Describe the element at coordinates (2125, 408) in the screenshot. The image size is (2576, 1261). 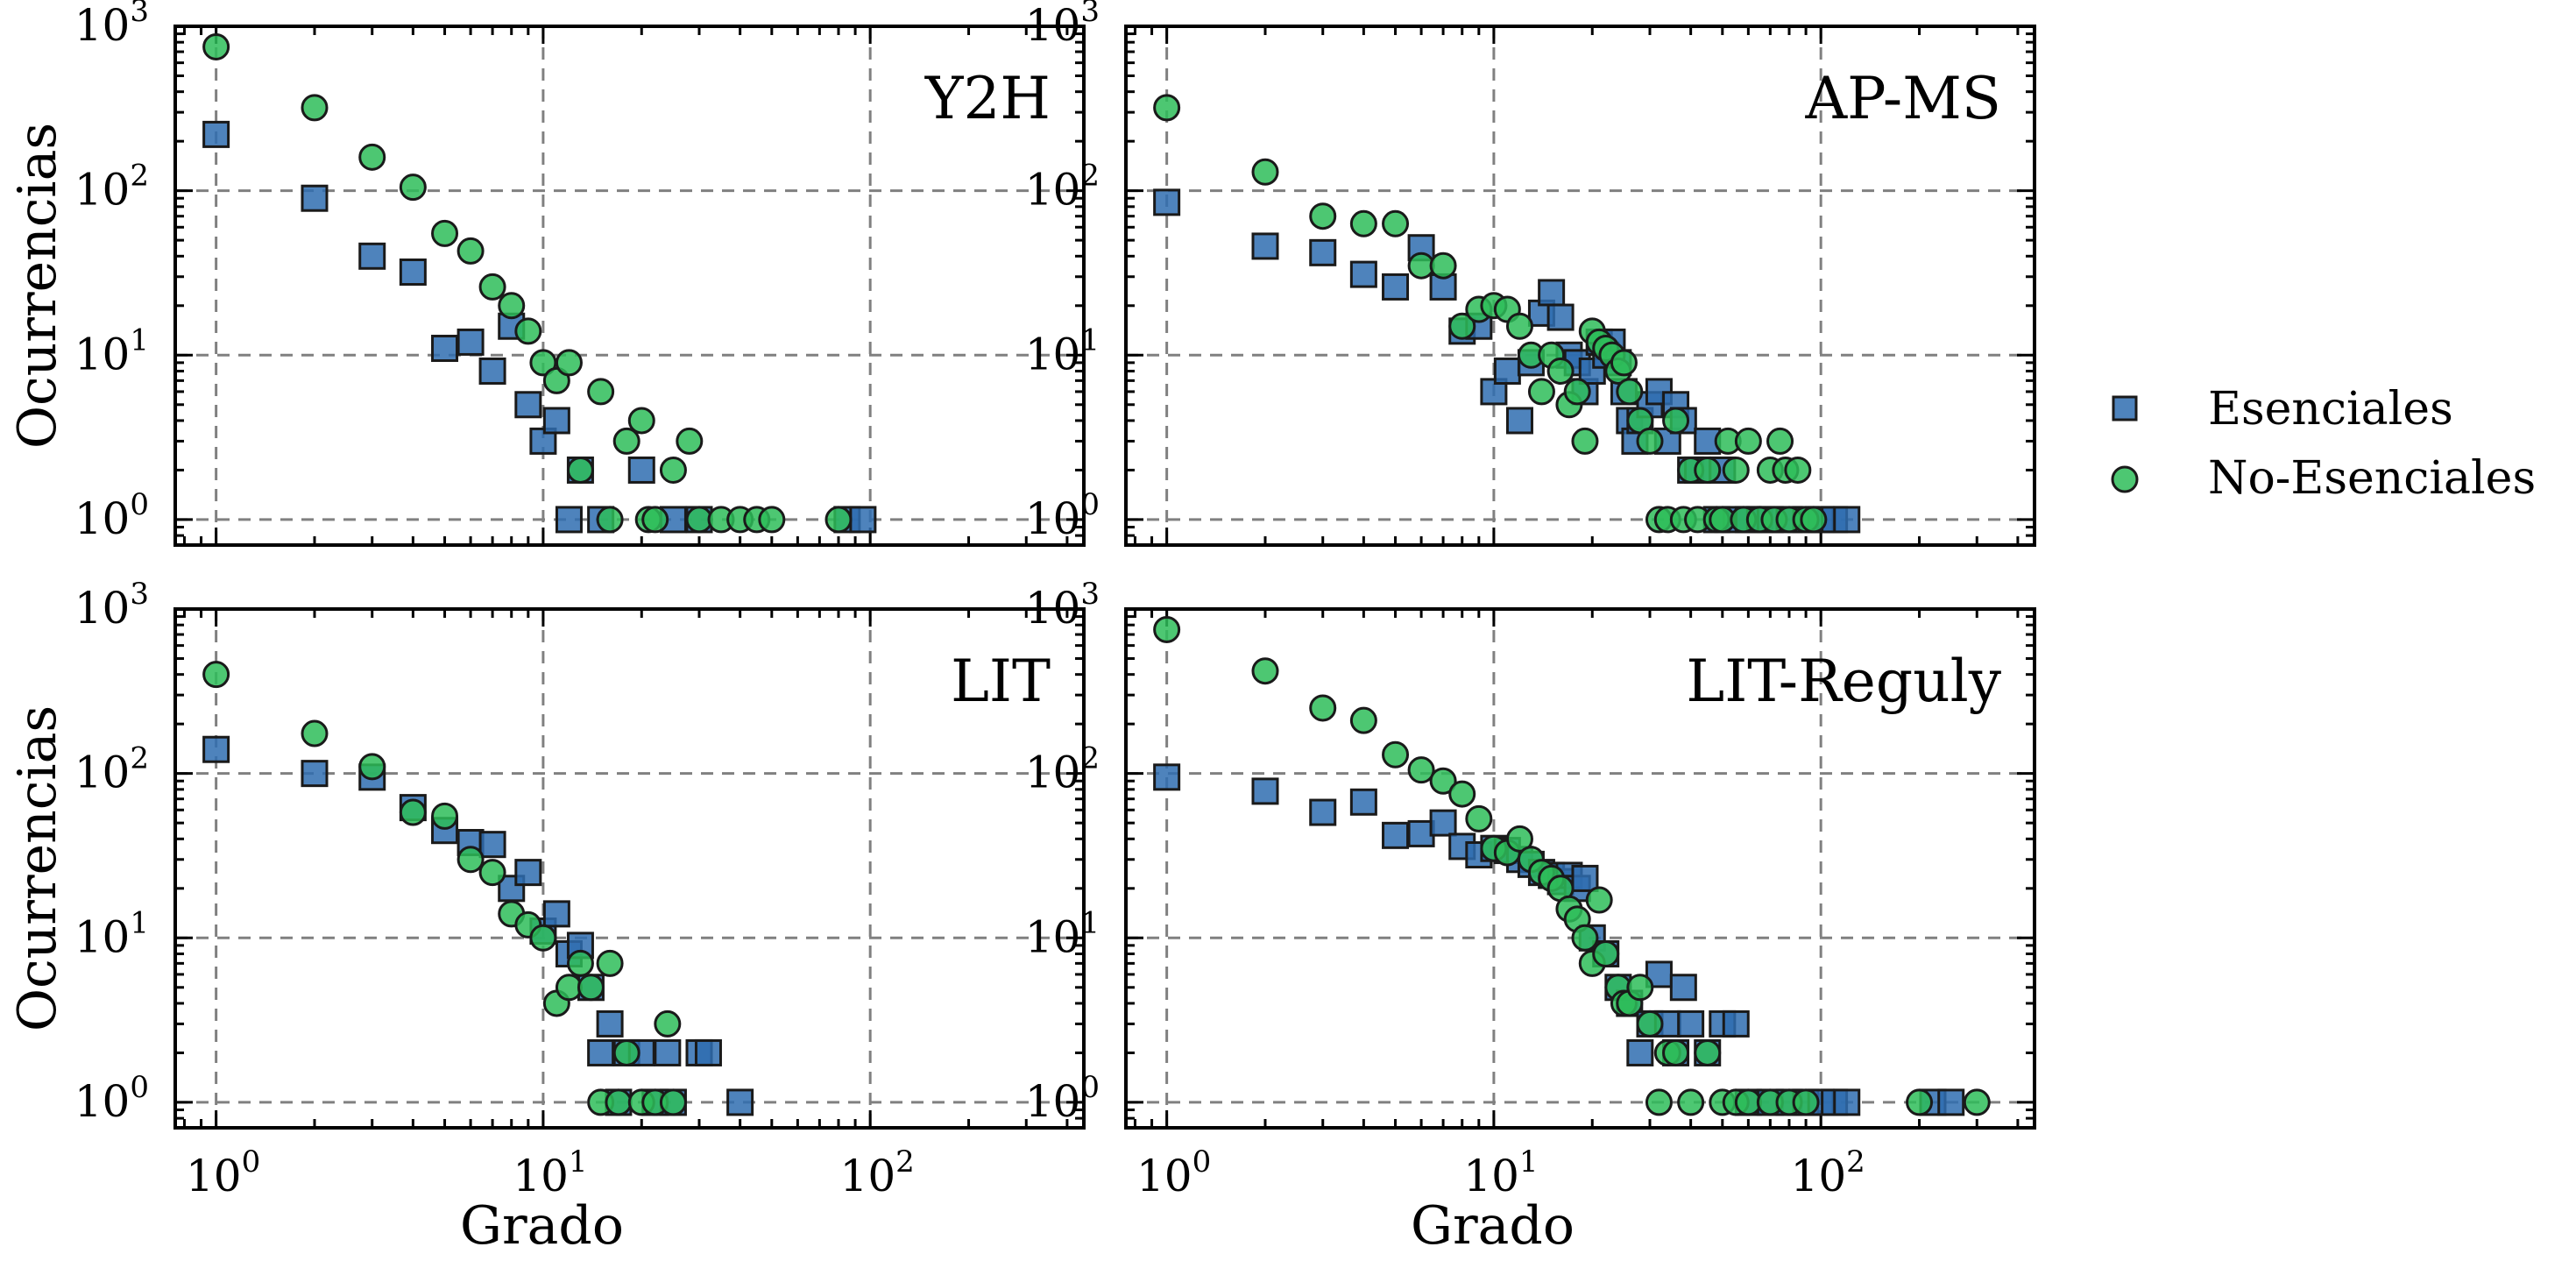
I see `legend-marker-esenciales` at that location.